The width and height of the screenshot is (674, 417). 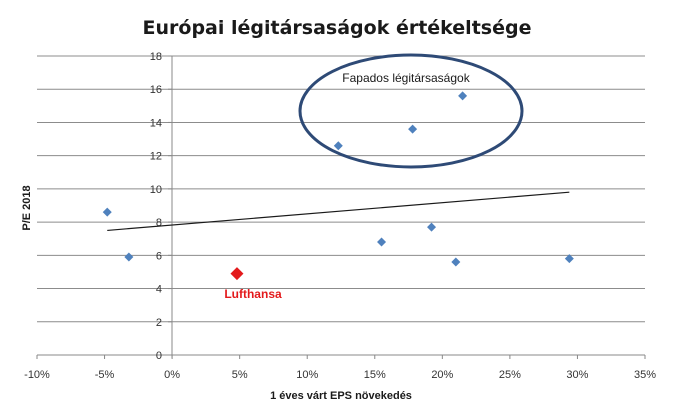 I want to click on y-tick-label: 16, so click(x=156, y=90).